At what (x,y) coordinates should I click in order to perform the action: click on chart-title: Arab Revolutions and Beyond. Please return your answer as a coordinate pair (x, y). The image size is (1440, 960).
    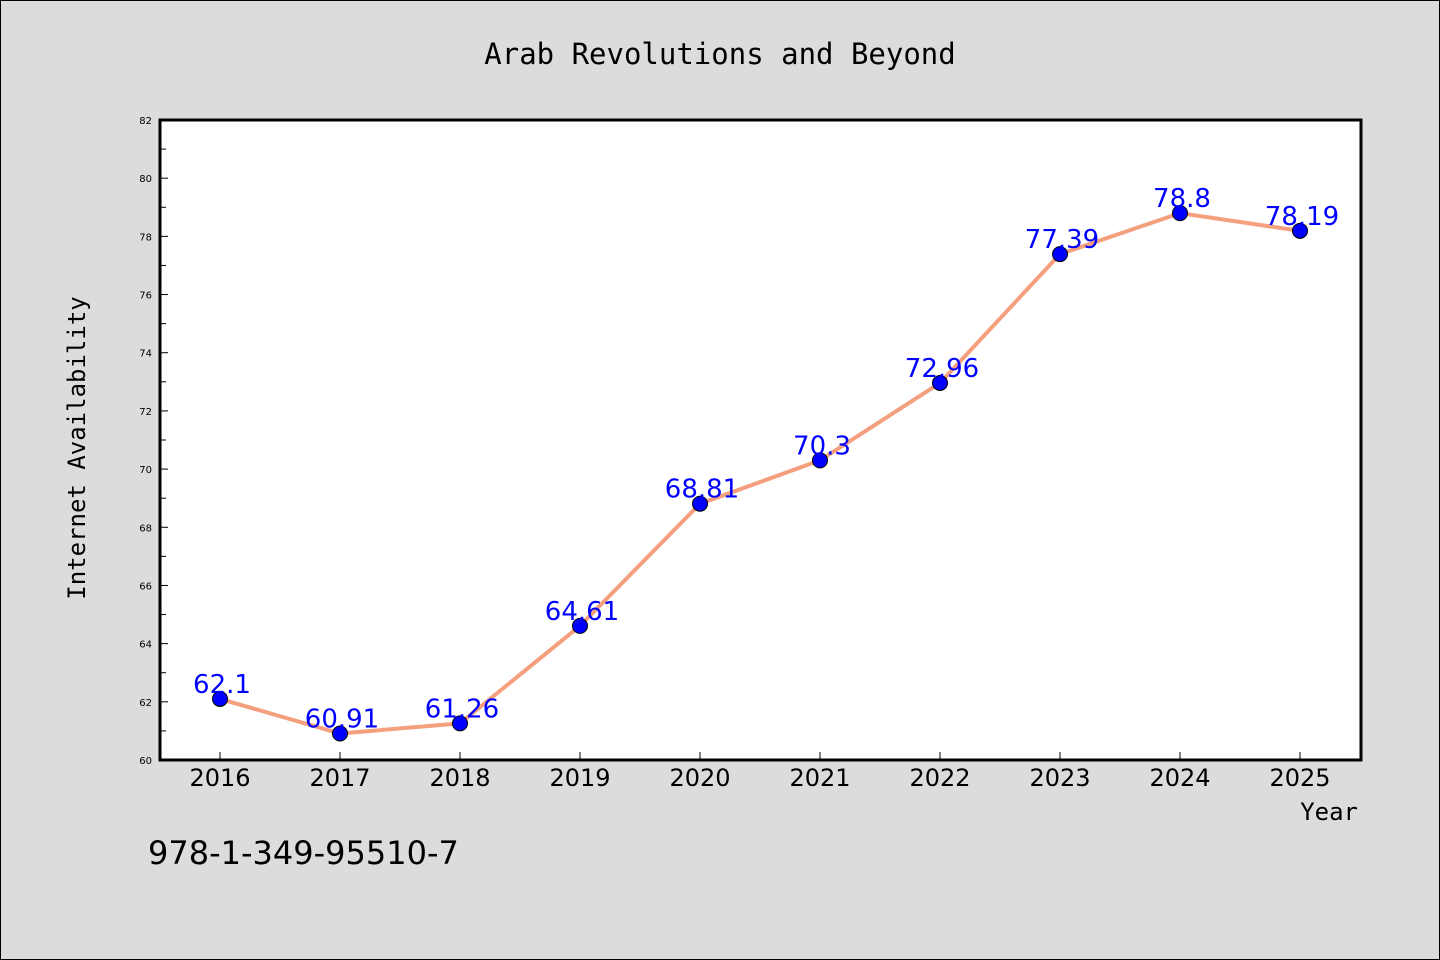
    Looking at the image, I should click on (719, 54).